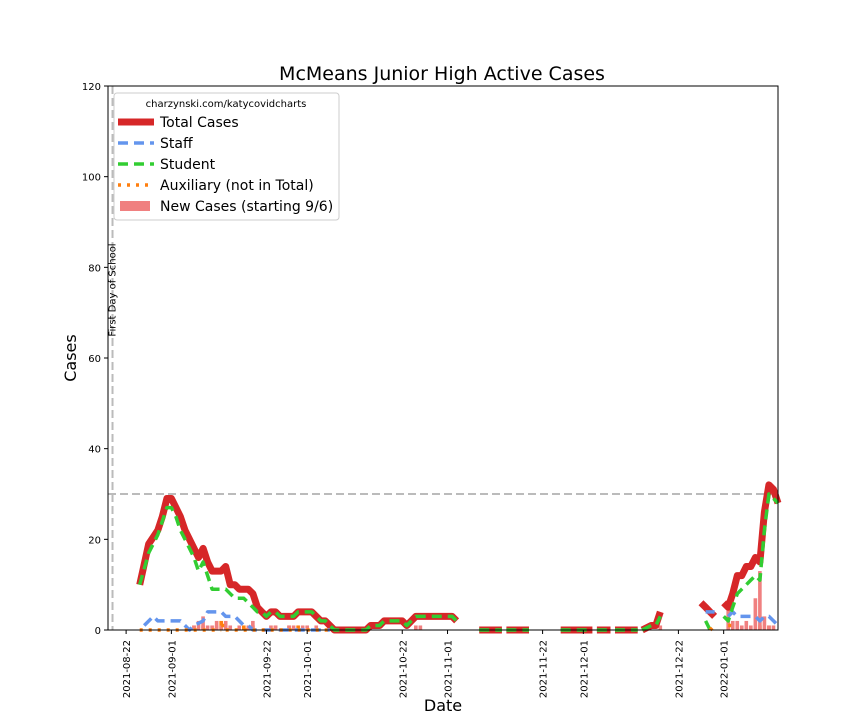 The height and width of the screenshot is (724, 864). I want to click on legend-box, so click(226, 156).